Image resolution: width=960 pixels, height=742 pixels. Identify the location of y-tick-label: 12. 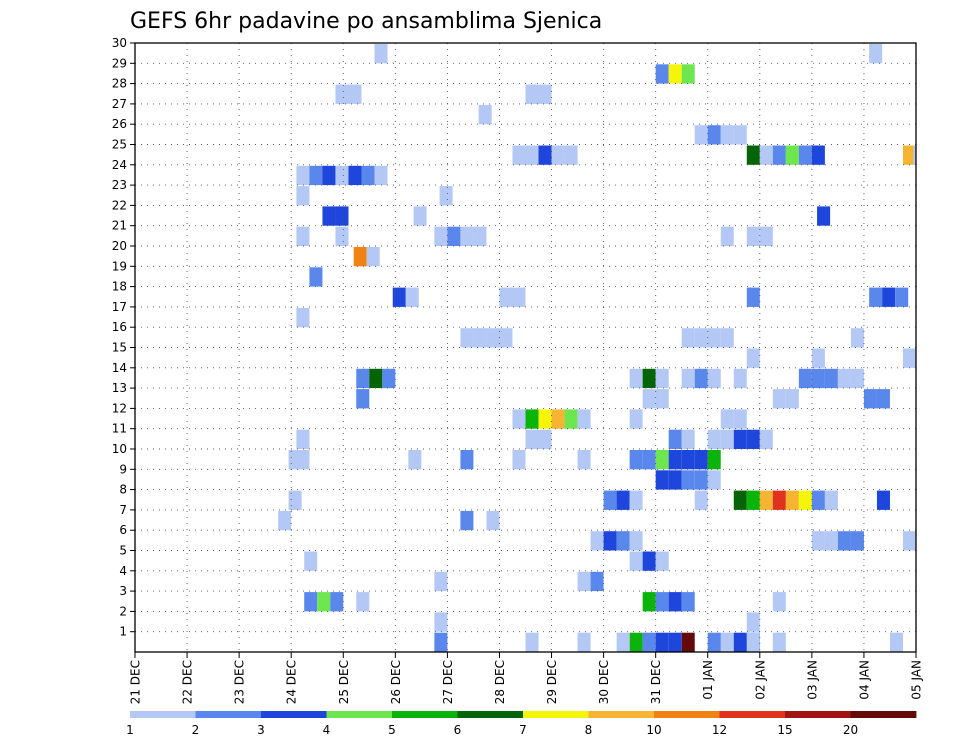
(119, 408).